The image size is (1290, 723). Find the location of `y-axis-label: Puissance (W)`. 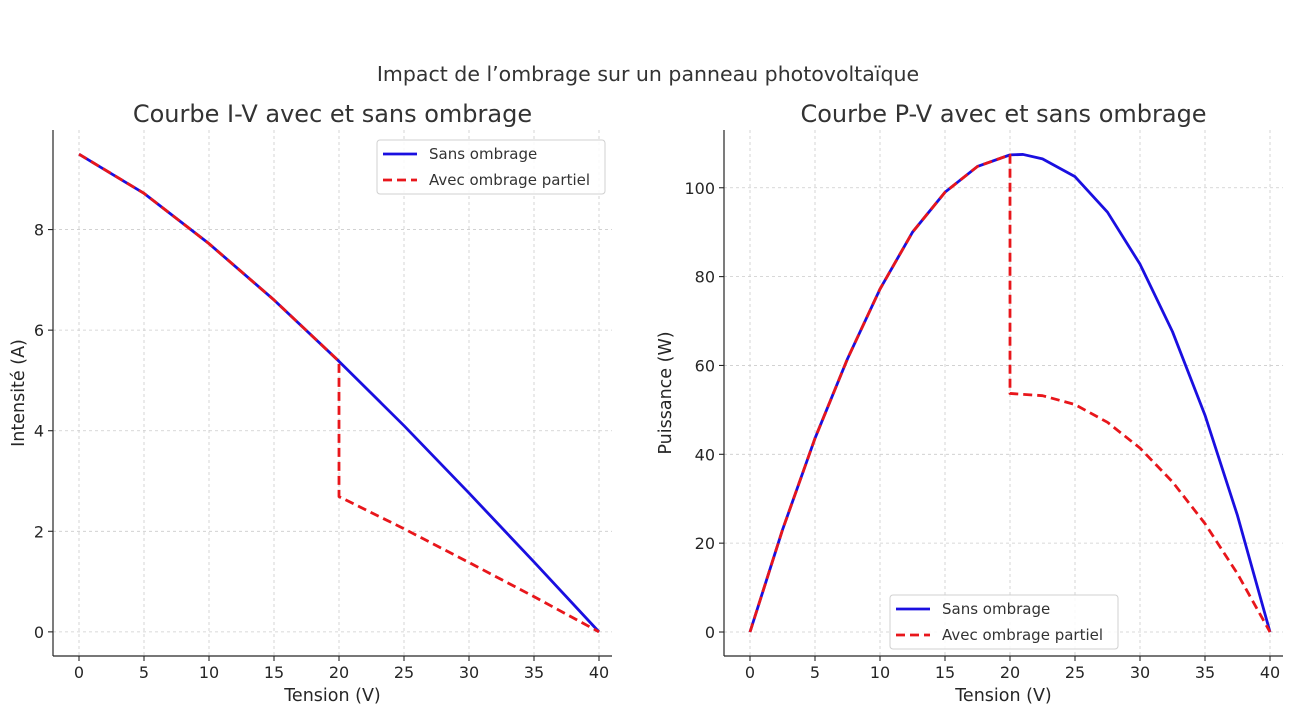

y-axis-label: Puissance (W) is located at coordinates (666, 392).